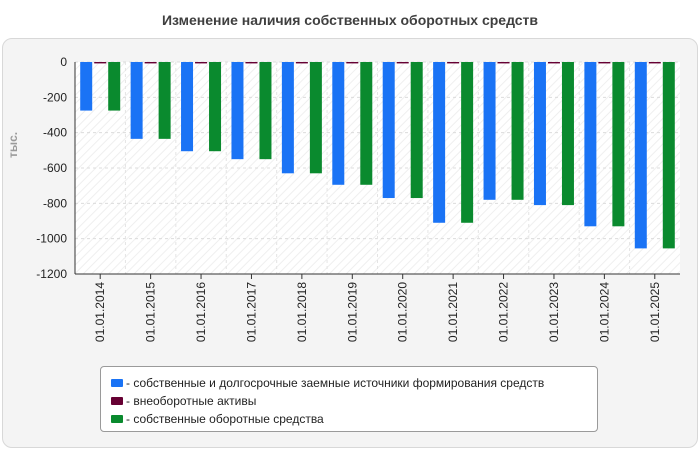 The height and width of the screenshot is (450, 700). I want to click on x-tick-label: 01.01.2016, so click(201, 312).